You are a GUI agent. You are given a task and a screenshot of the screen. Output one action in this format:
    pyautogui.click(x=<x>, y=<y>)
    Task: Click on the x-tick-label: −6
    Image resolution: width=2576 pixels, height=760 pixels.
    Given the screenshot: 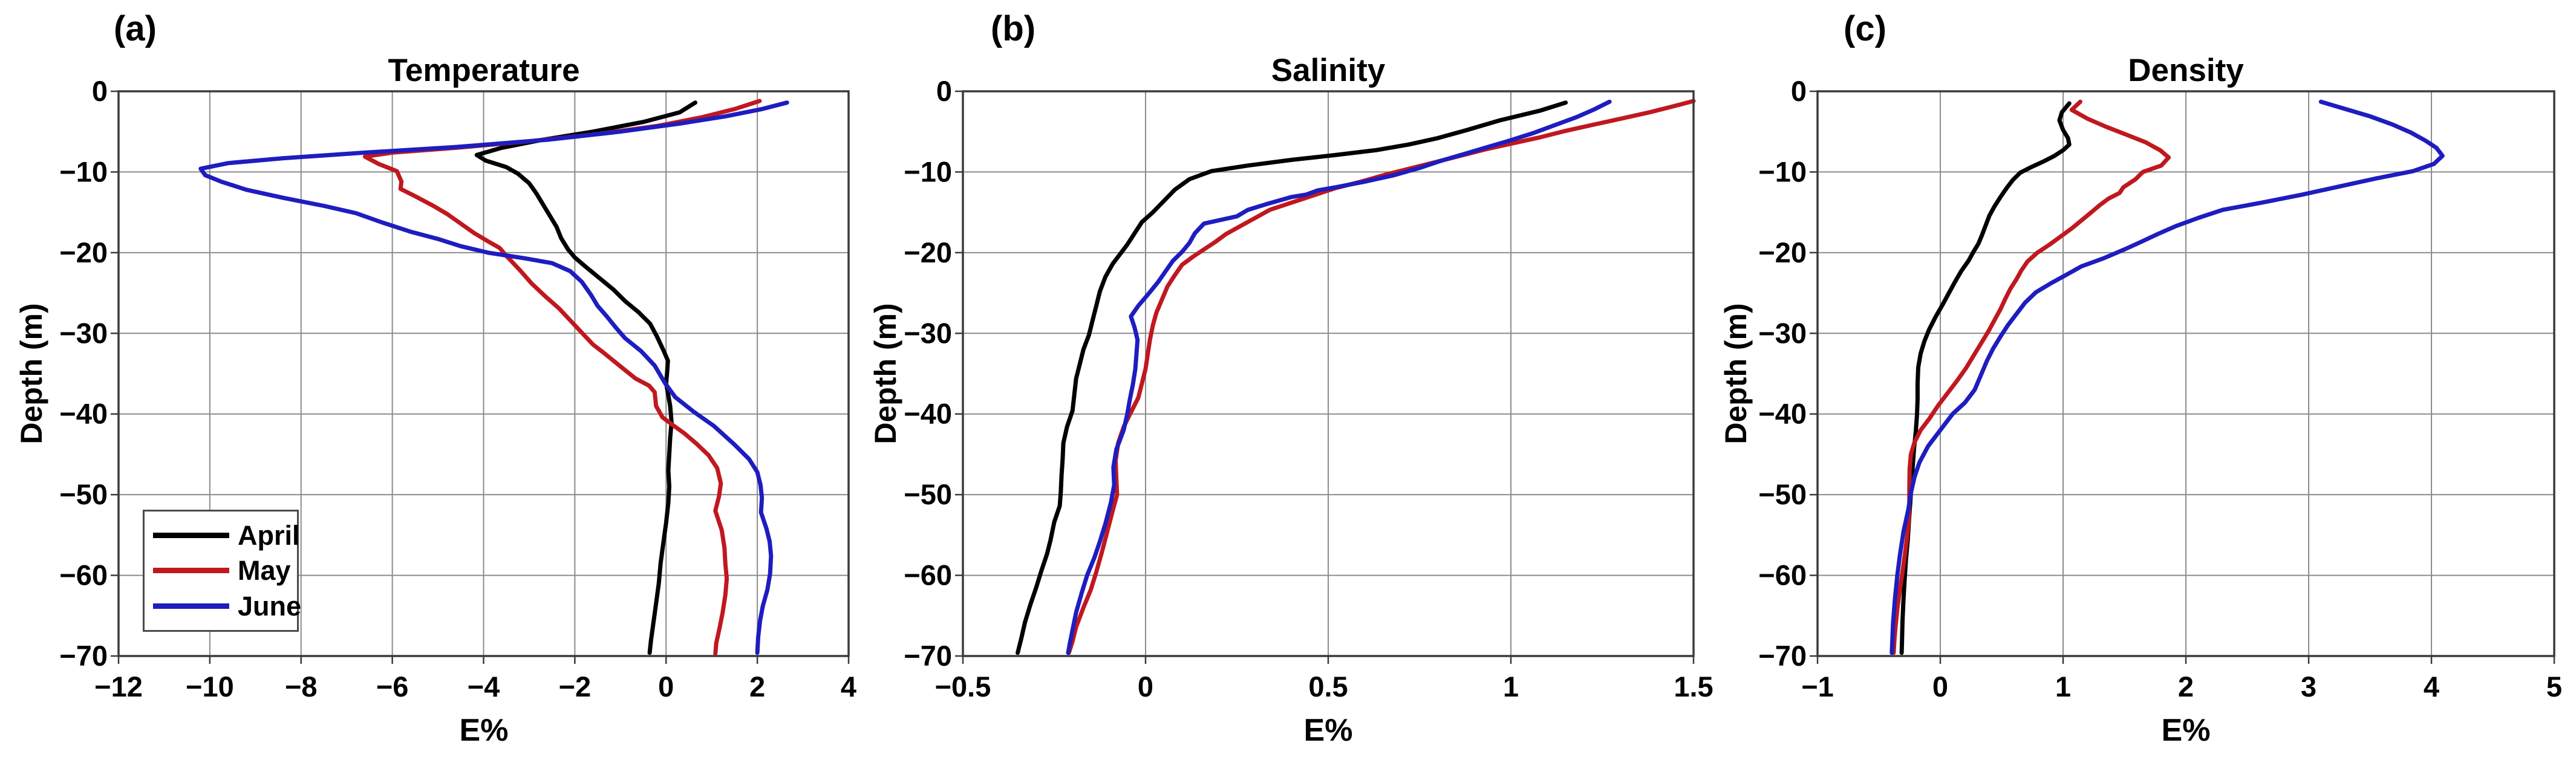 What is the action you would take?
    pyautogui.click(x=392, y=687)
    